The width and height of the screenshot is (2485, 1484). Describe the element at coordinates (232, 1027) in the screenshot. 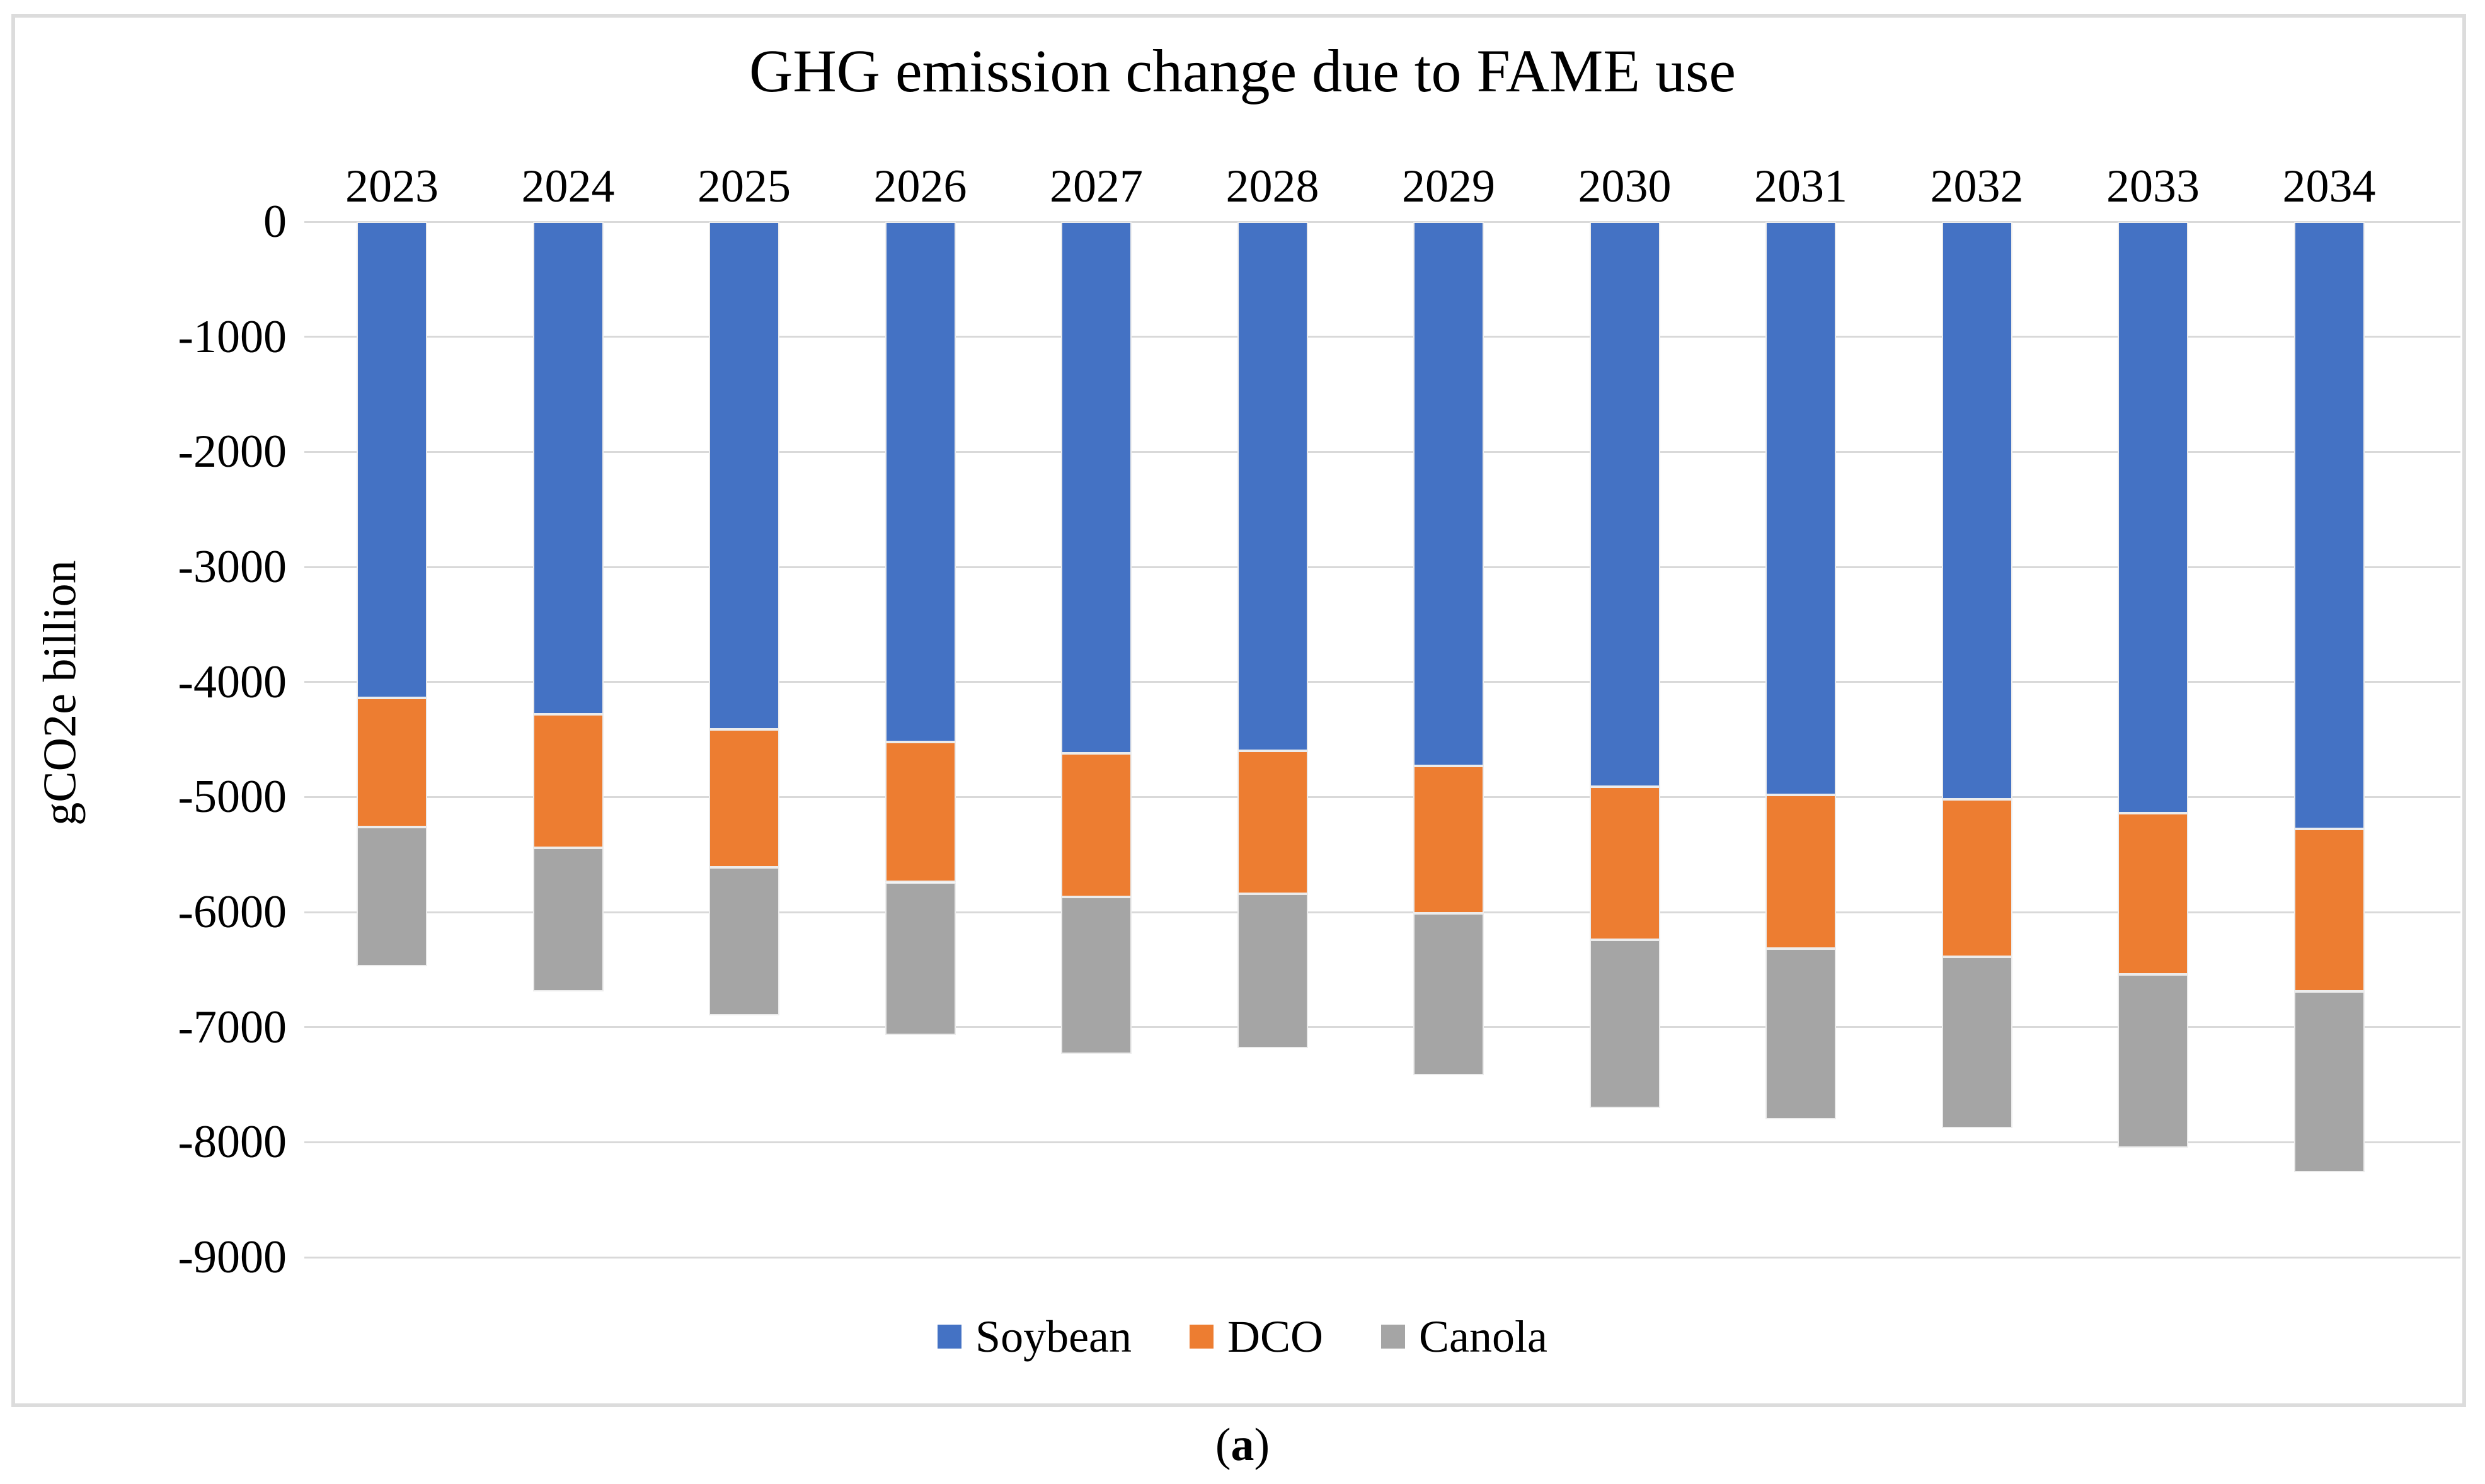

I see `y-tick-label: -7000` at that location.